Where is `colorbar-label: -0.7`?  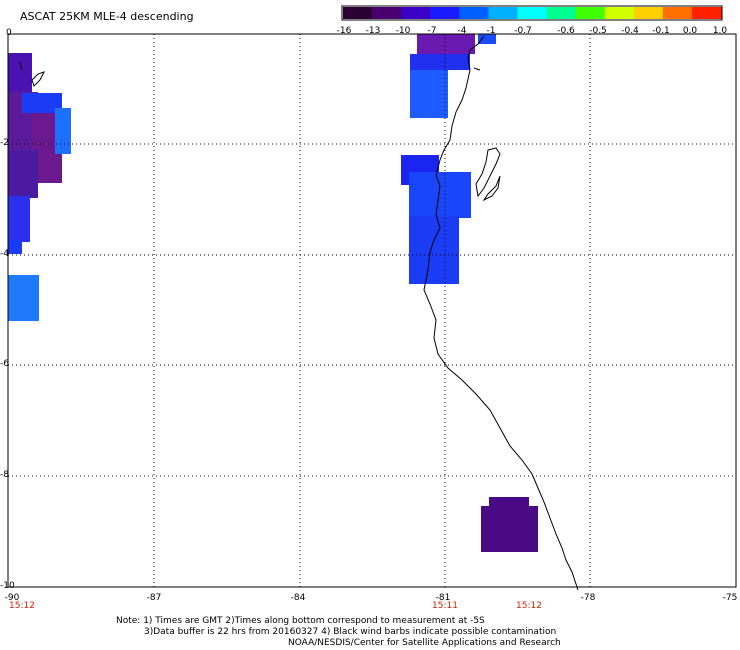 colorbar-label: -0.7 is located at coordinates (523, 31).